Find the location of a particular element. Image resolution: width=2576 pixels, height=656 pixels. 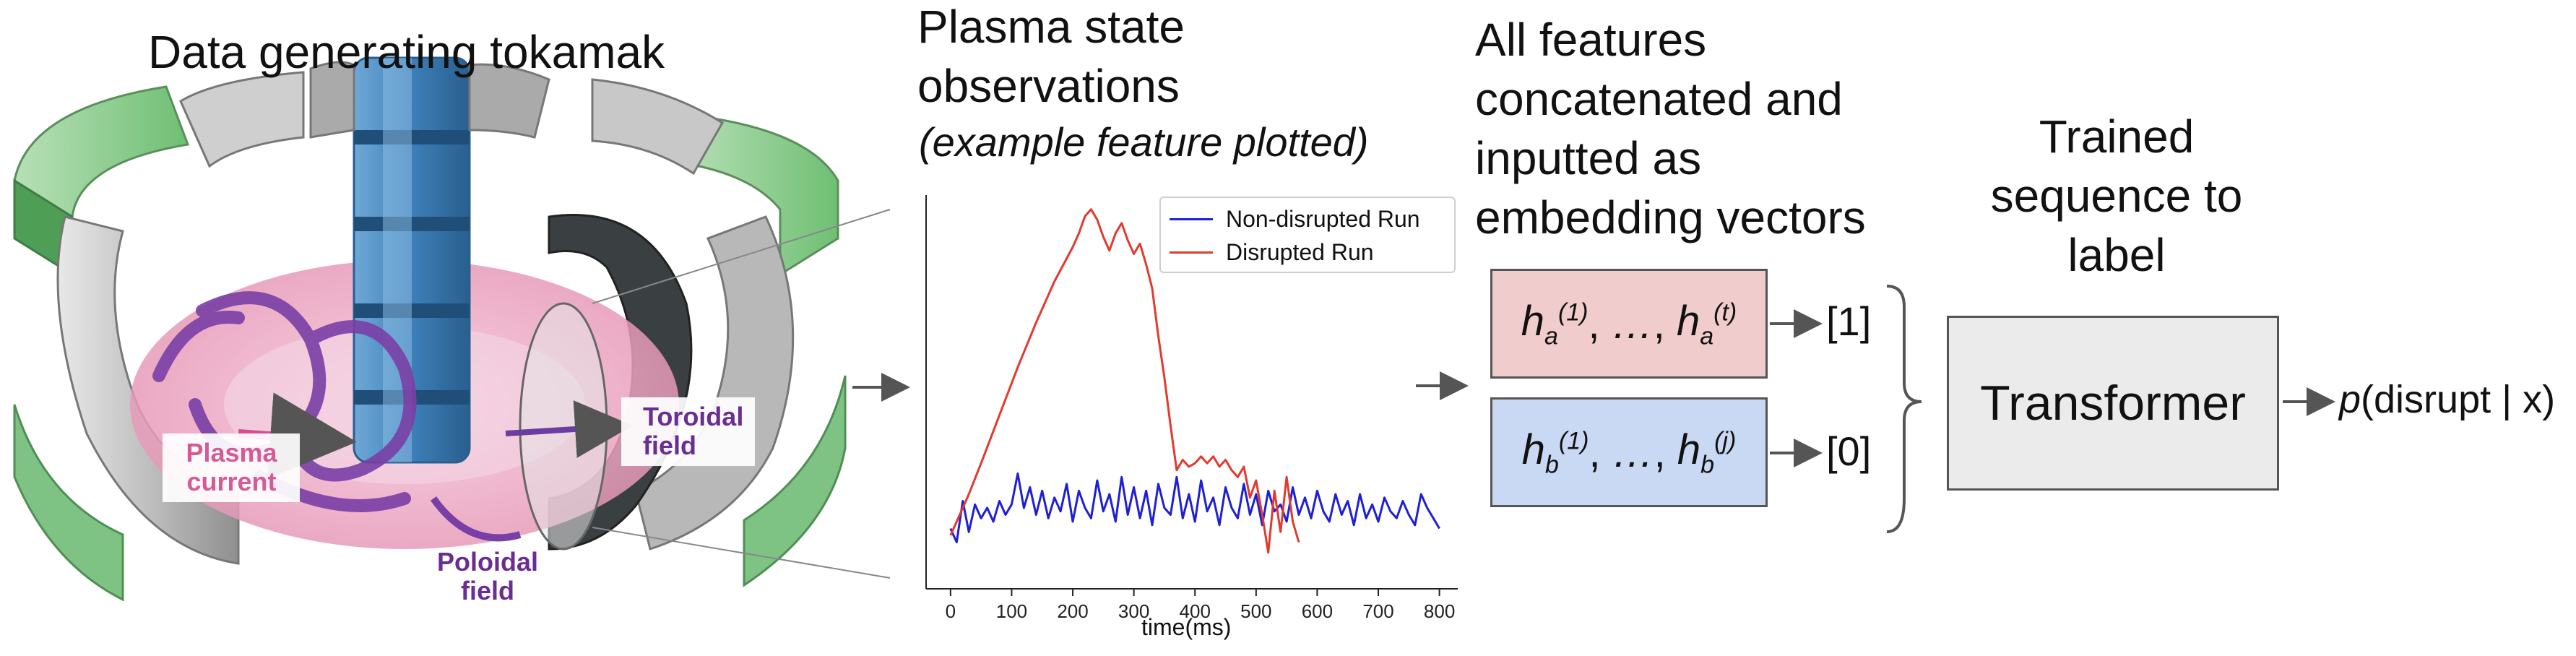

embedding-vector-b: hb(1) , …, hb(j) is located at coordinates (1629, 452).